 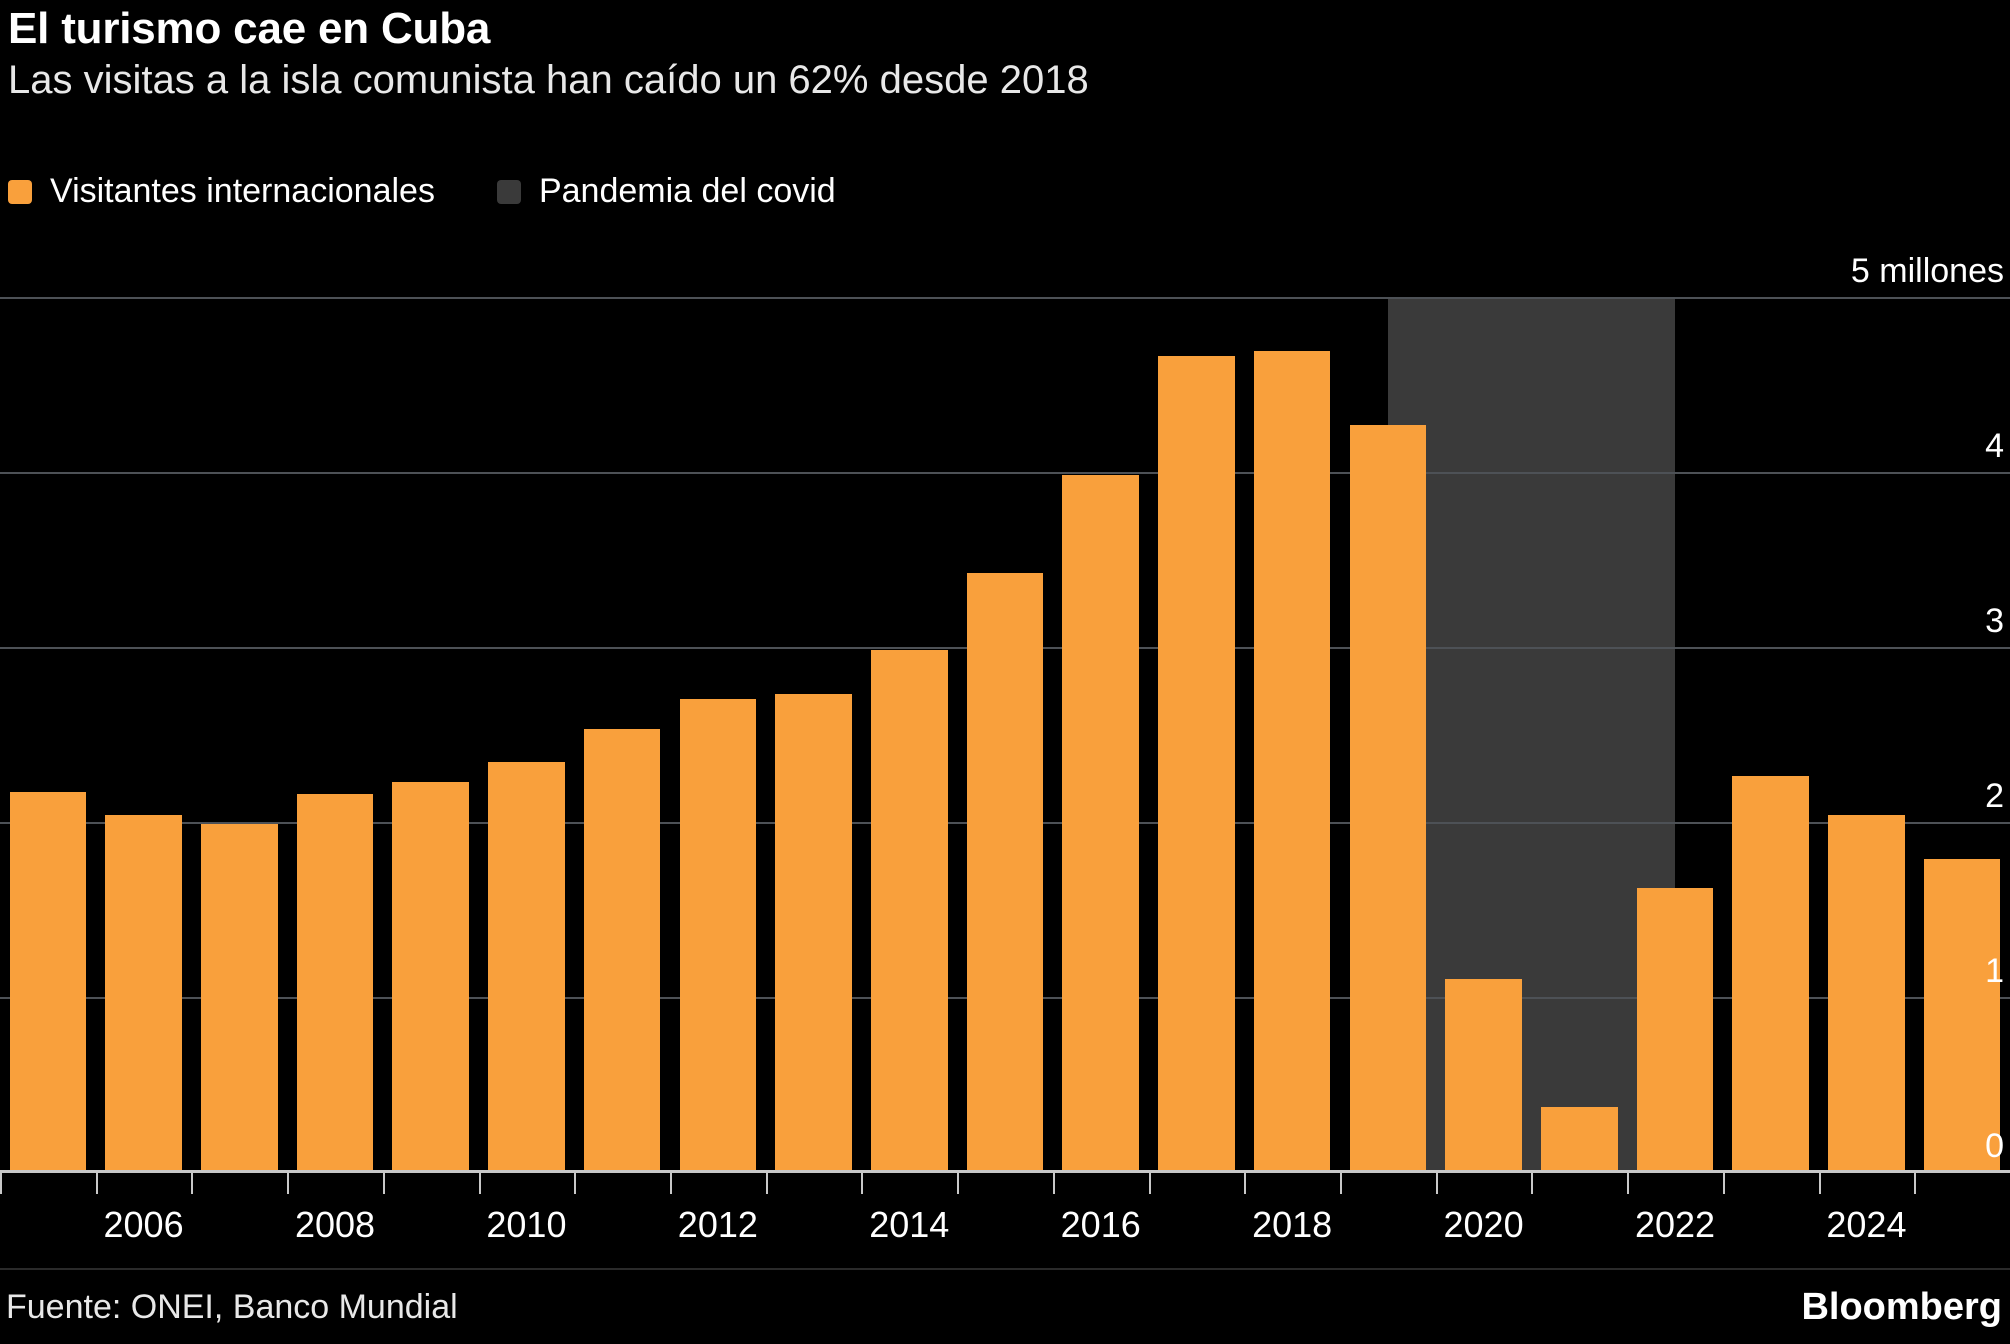 What do you see at coordinates (1994, 1146) in the screenshot?
I see `y-axis-tick-label: 0` at bounding box center [1994, 1146].